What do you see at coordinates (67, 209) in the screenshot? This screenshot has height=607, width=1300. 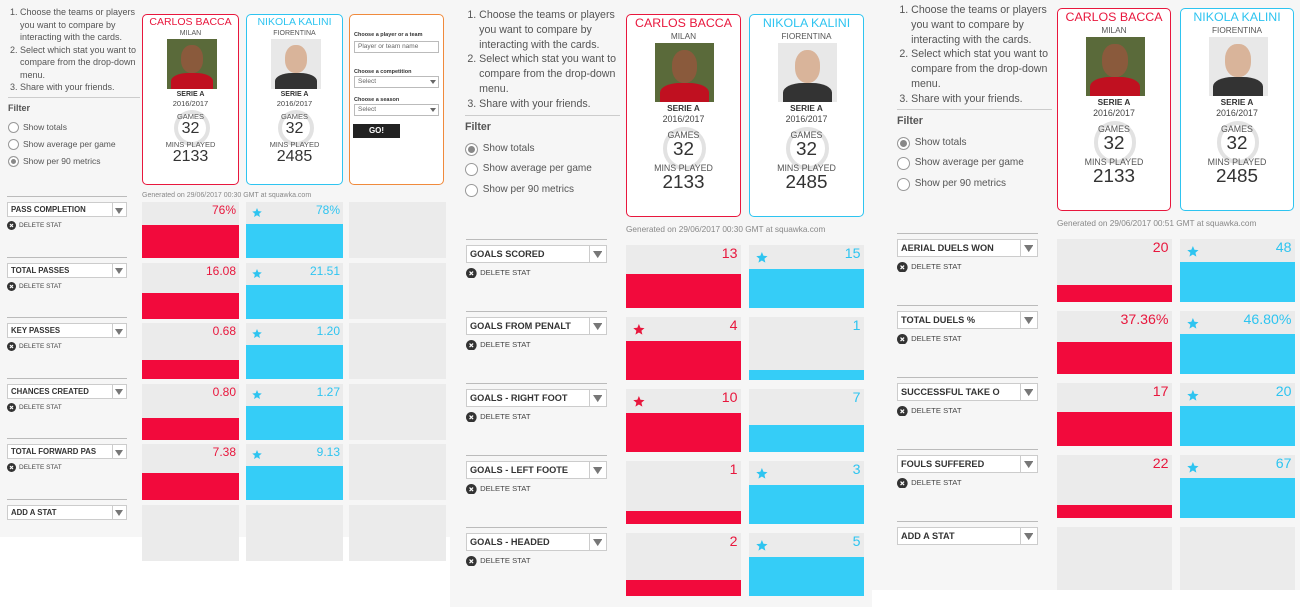 I see `stat-dropdown: PASS COMPLETION` at bounding box center [67, 209].